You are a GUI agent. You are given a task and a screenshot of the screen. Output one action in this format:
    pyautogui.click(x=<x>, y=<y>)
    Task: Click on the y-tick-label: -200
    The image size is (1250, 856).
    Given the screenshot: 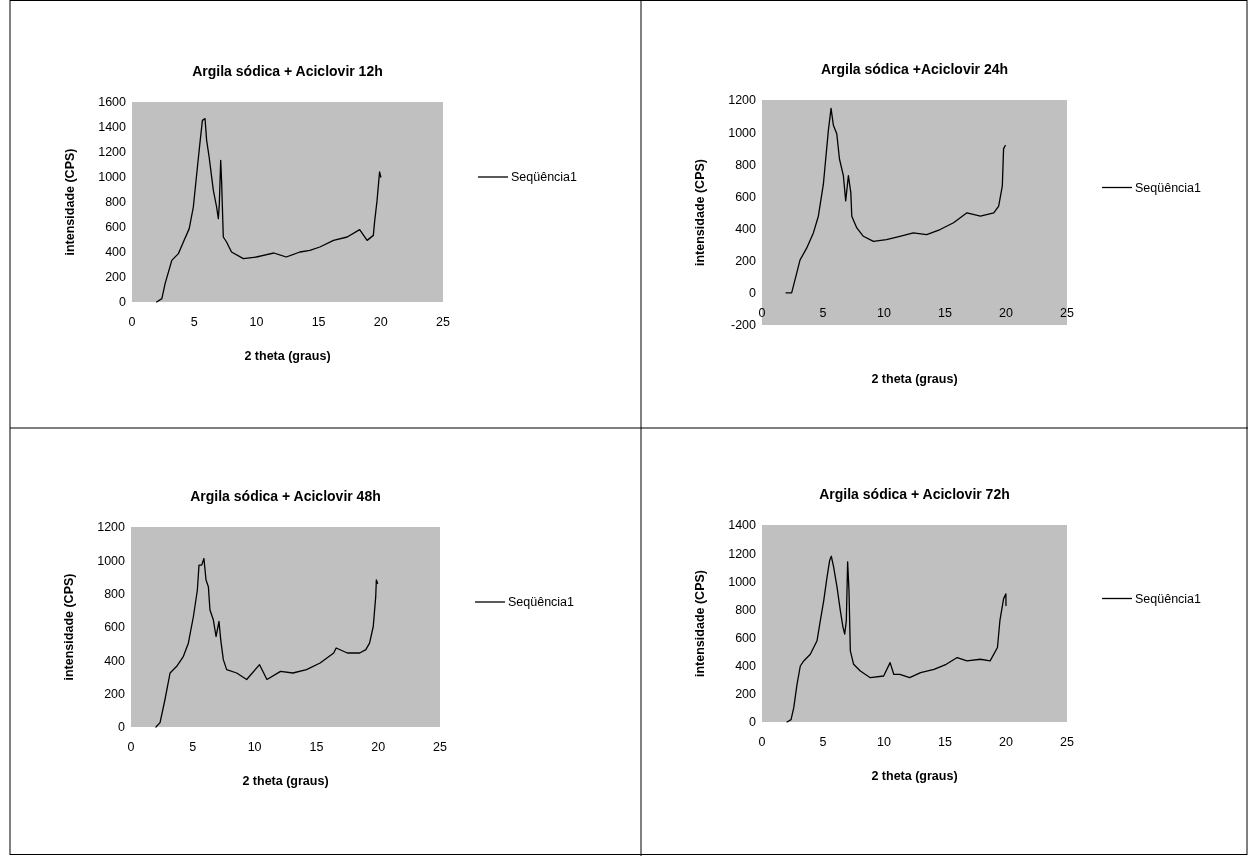 What is the action you would take?
    pyautogui.click(x=743, y=325)
    